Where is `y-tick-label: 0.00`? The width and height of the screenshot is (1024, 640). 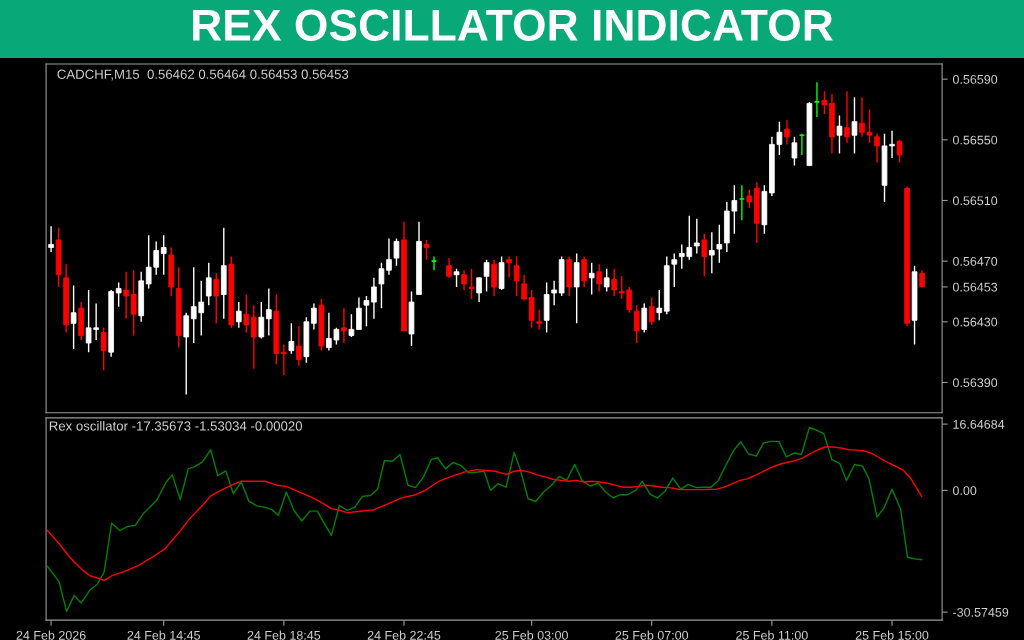 y-tick-label: 0.00 is located at coordinates (964, 491).